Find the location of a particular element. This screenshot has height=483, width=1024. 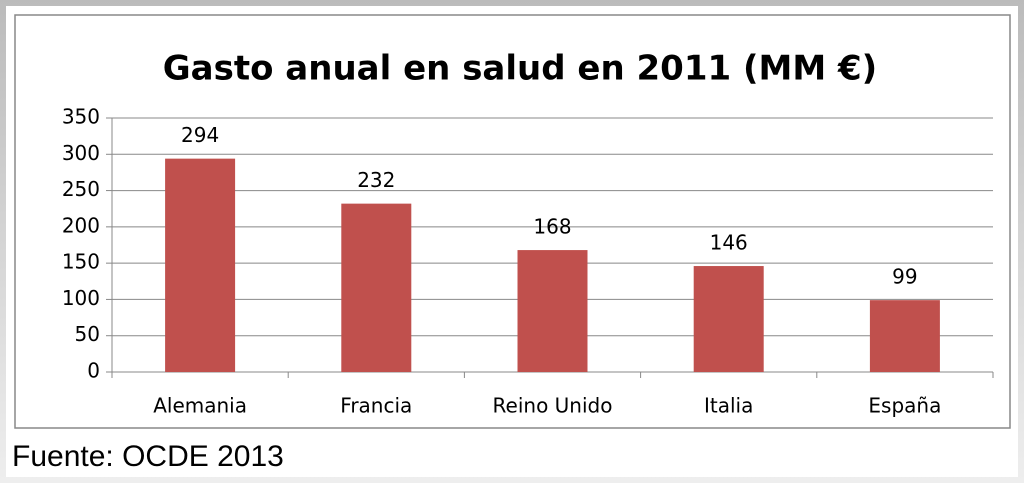

y-tick-label: 250 is located at coordinates (81, 189).